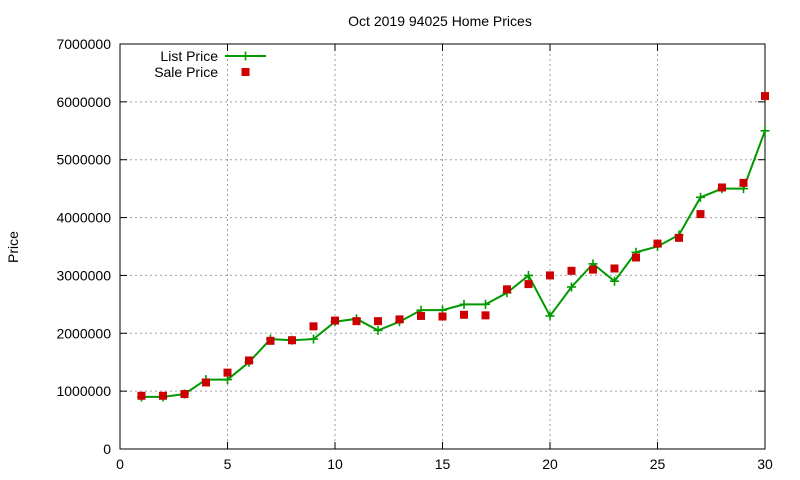 This screenshot has width=800, height=480. I want to click on x-tick-label: 5, so click(228, 464).